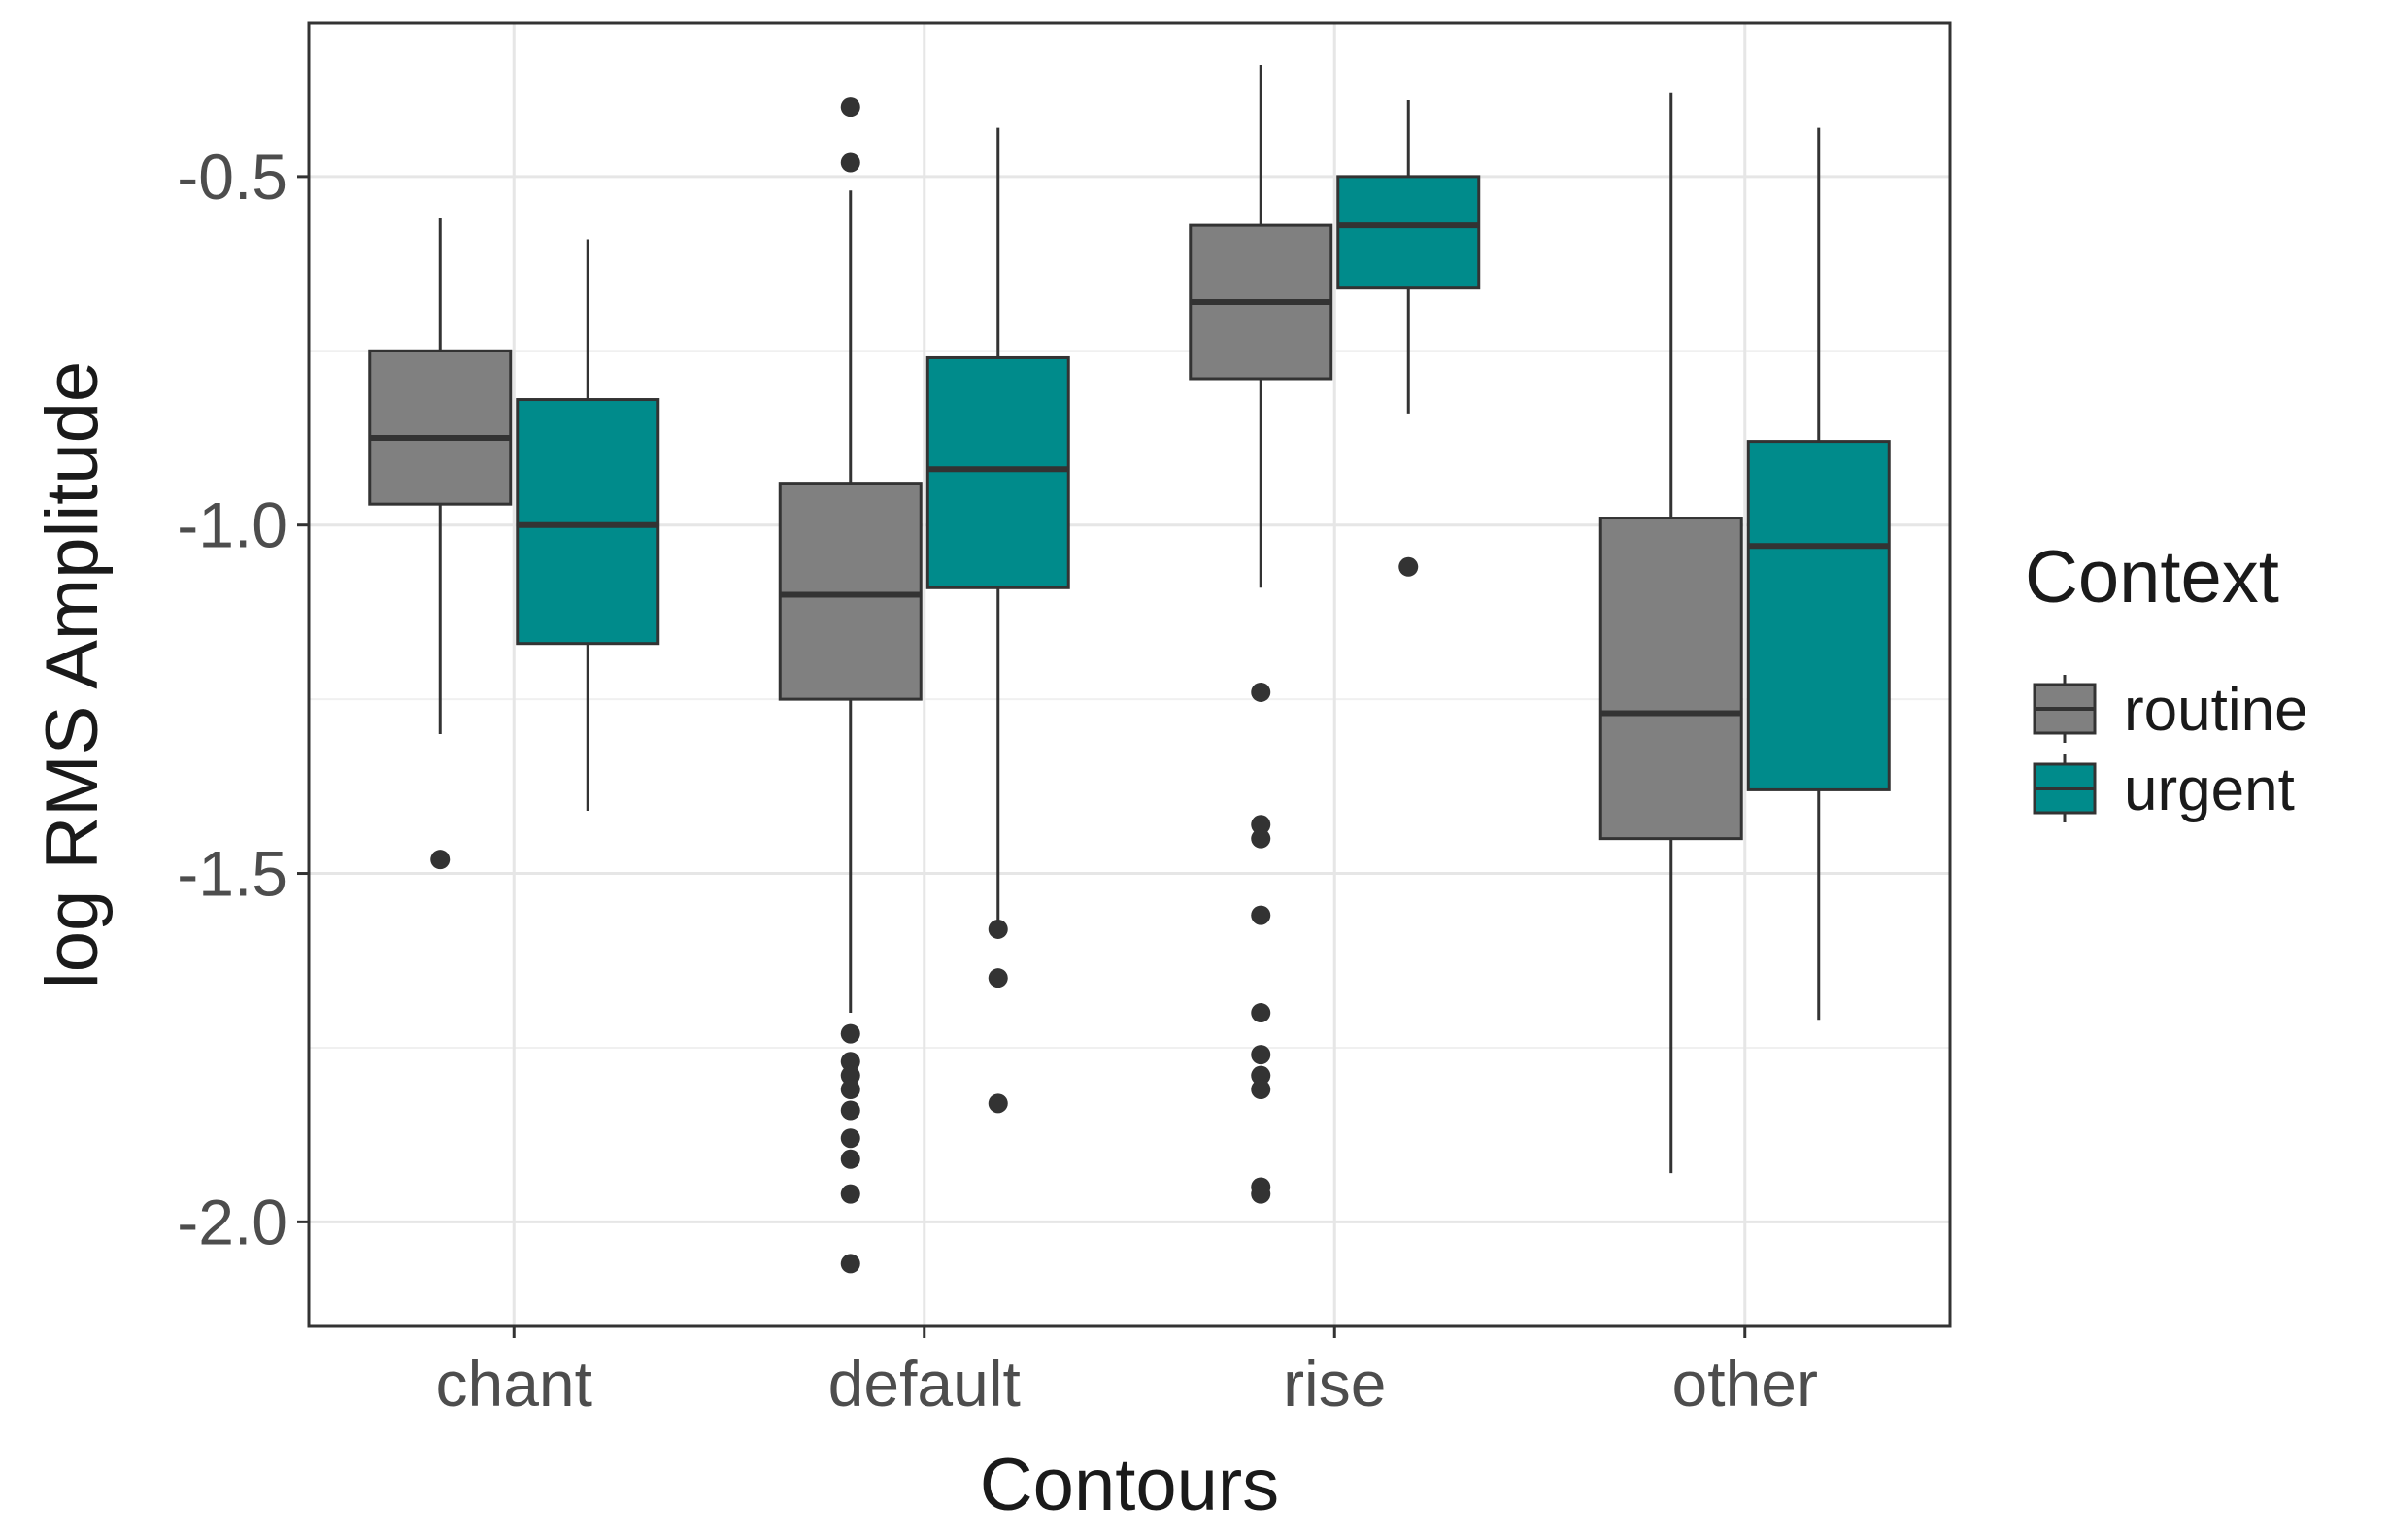 The height and width of the screenshot is (1540, 2389). I want to click on legend-title: Context, so click(2152, 577).